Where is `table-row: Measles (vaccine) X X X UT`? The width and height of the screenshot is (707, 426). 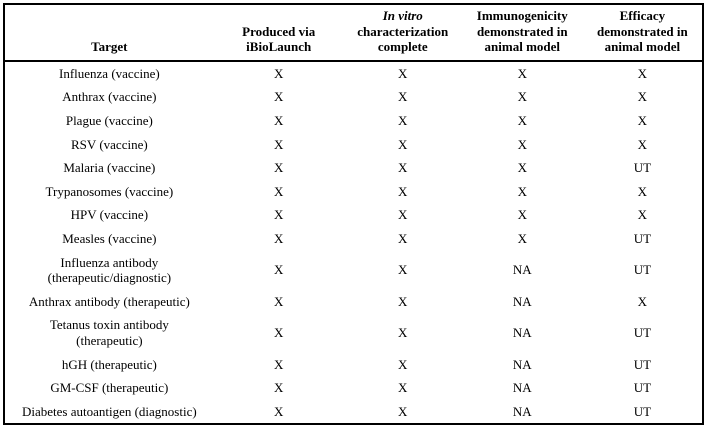 table-row: Measles (vaccine) X X X UT is located at coordinates (353, 239).